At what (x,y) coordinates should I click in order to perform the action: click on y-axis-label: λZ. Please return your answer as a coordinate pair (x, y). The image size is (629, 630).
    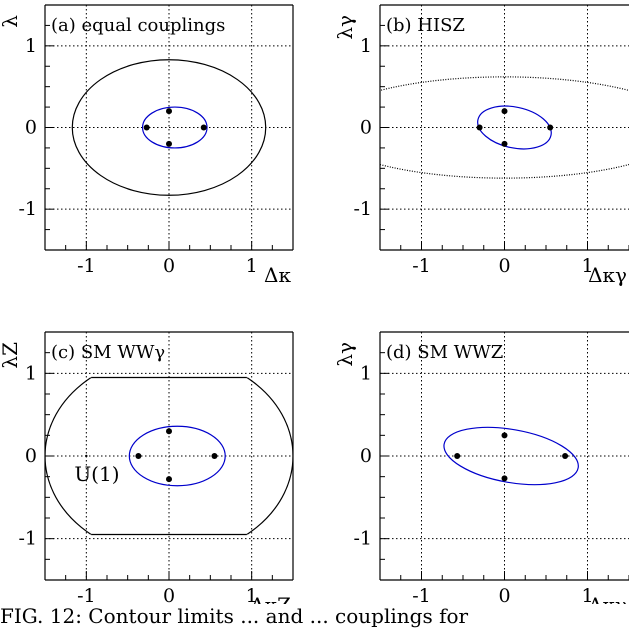
    Looking at the image, I should click on (11, 355).